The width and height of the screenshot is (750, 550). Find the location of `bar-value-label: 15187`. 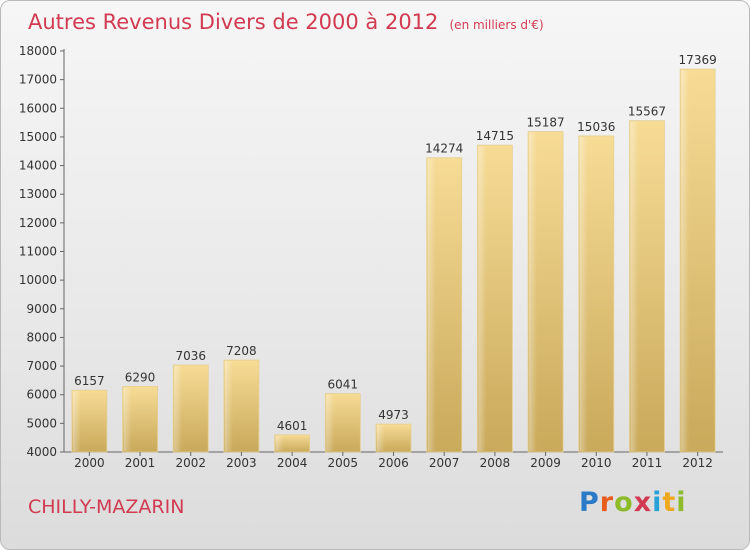

bar-value-label: 15187 is located at coordinates (545, 123).